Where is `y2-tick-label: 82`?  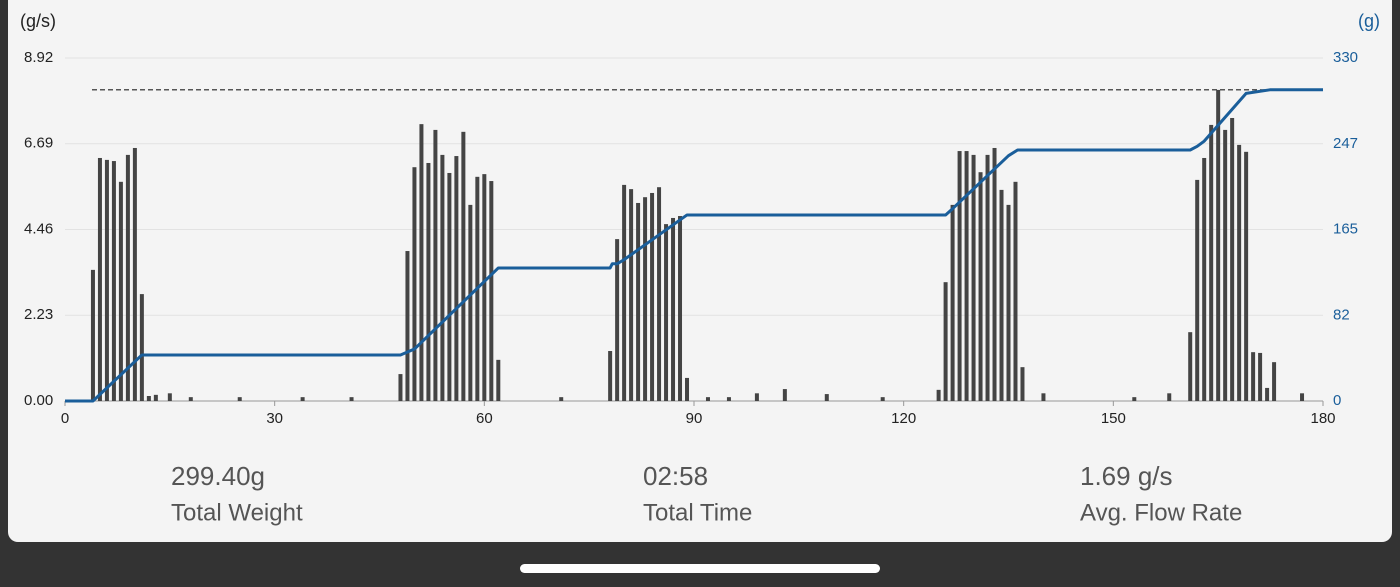
y2-tick-label: 82 is located at coordinates (1341, 315).